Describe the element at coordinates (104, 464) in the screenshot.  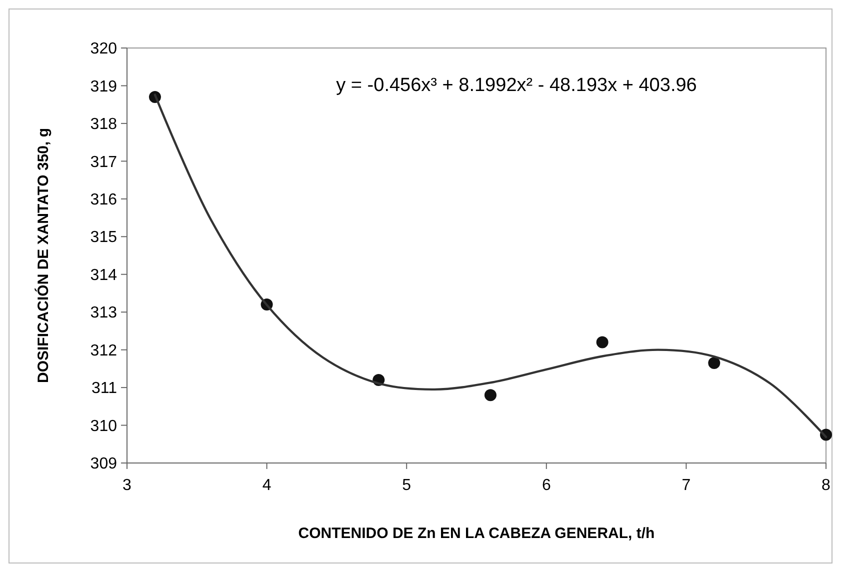
I see `y-tick-label: 309` at that location.